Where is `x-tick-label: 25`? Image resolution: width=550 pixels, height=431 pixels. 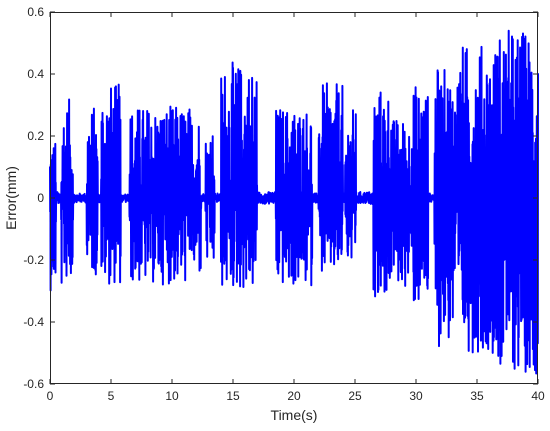 x-tick-label: 25 is located at coordinates (355, 396).